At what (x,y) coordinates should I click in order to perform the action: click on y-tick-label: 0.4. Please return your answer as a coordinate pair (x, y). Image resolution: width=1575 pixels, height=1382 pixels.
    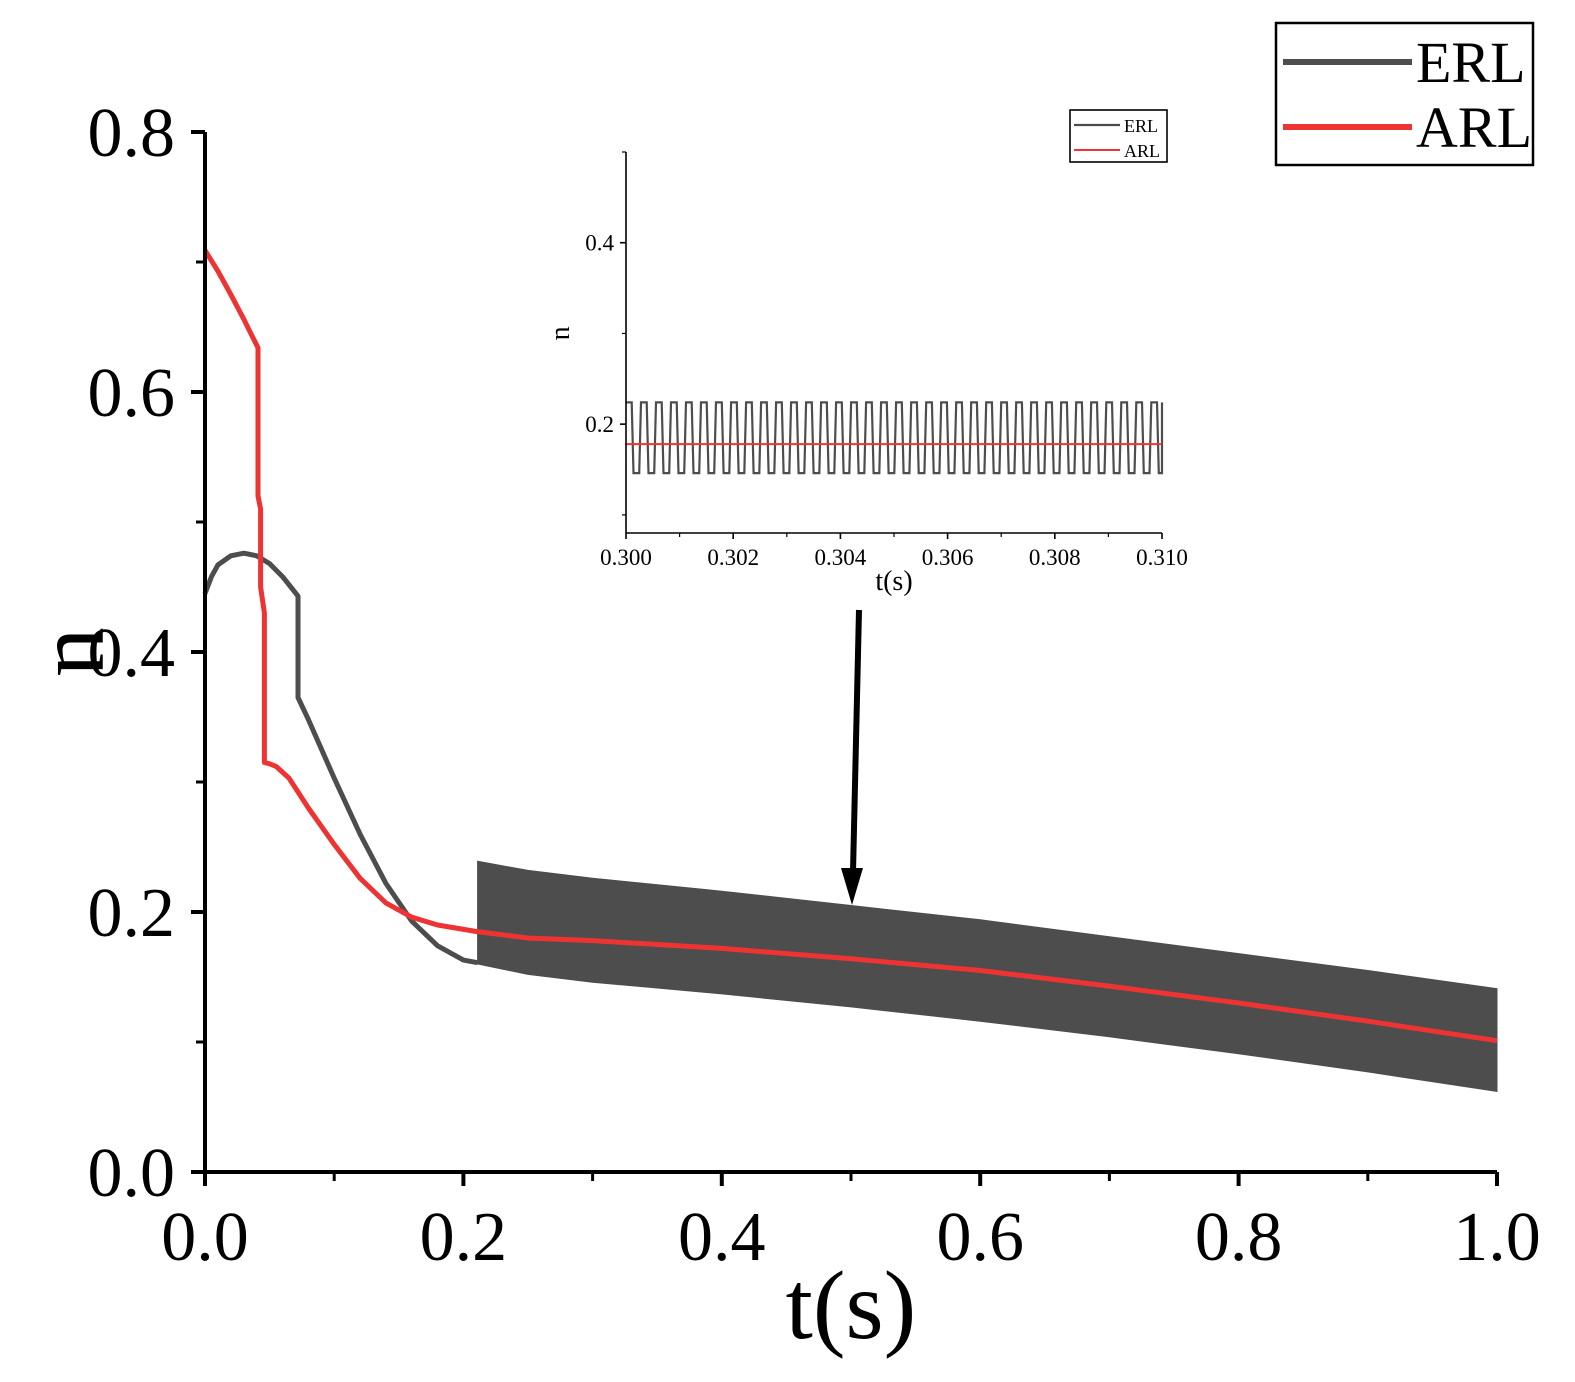
    Looking at the image, I should click on (132, 653).